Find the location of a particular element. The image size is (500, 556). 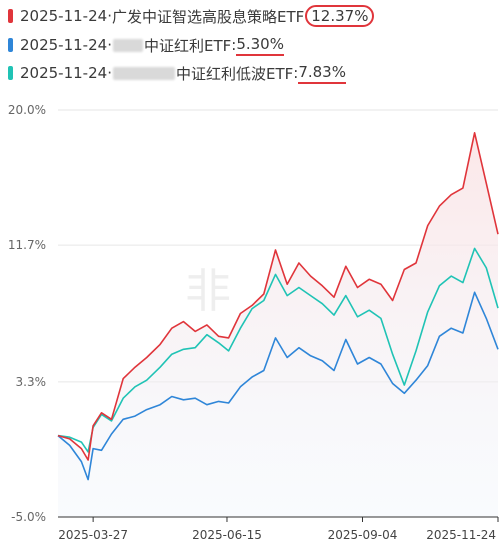

y-tick-label: -5.0% is located at coordinates (28, 517).